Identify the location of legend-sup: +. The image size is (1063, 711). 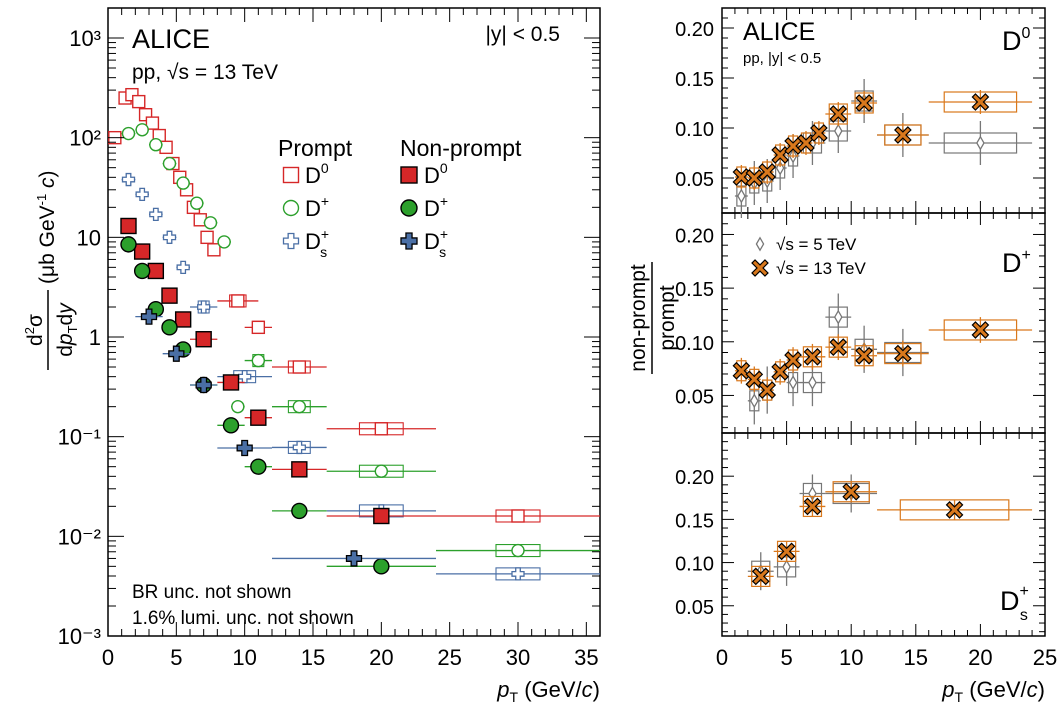
(444, 201).